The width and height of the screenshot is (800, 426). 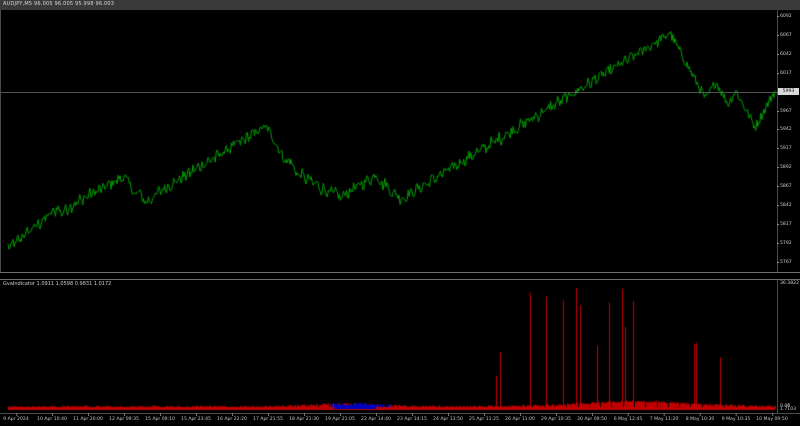 What do you see at coordinates (784, 225) in the screenshot?
I see `price-tick-label: 5817` at bounding box center [784, 225].